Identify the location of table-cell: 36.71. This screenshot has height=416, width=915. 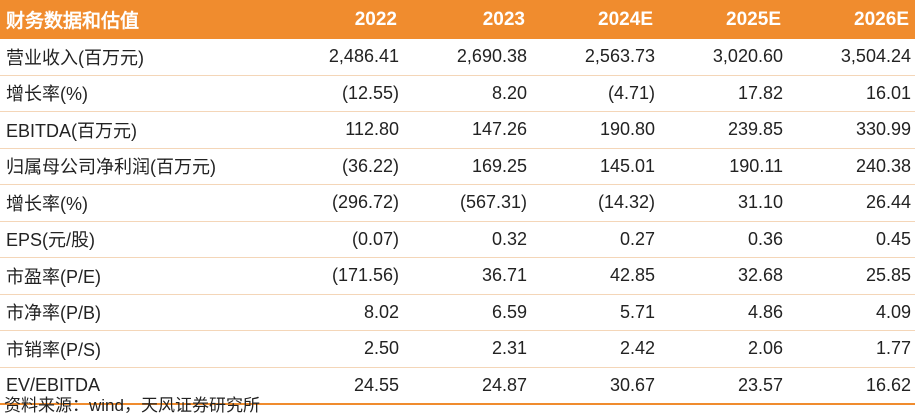
(467, 276).